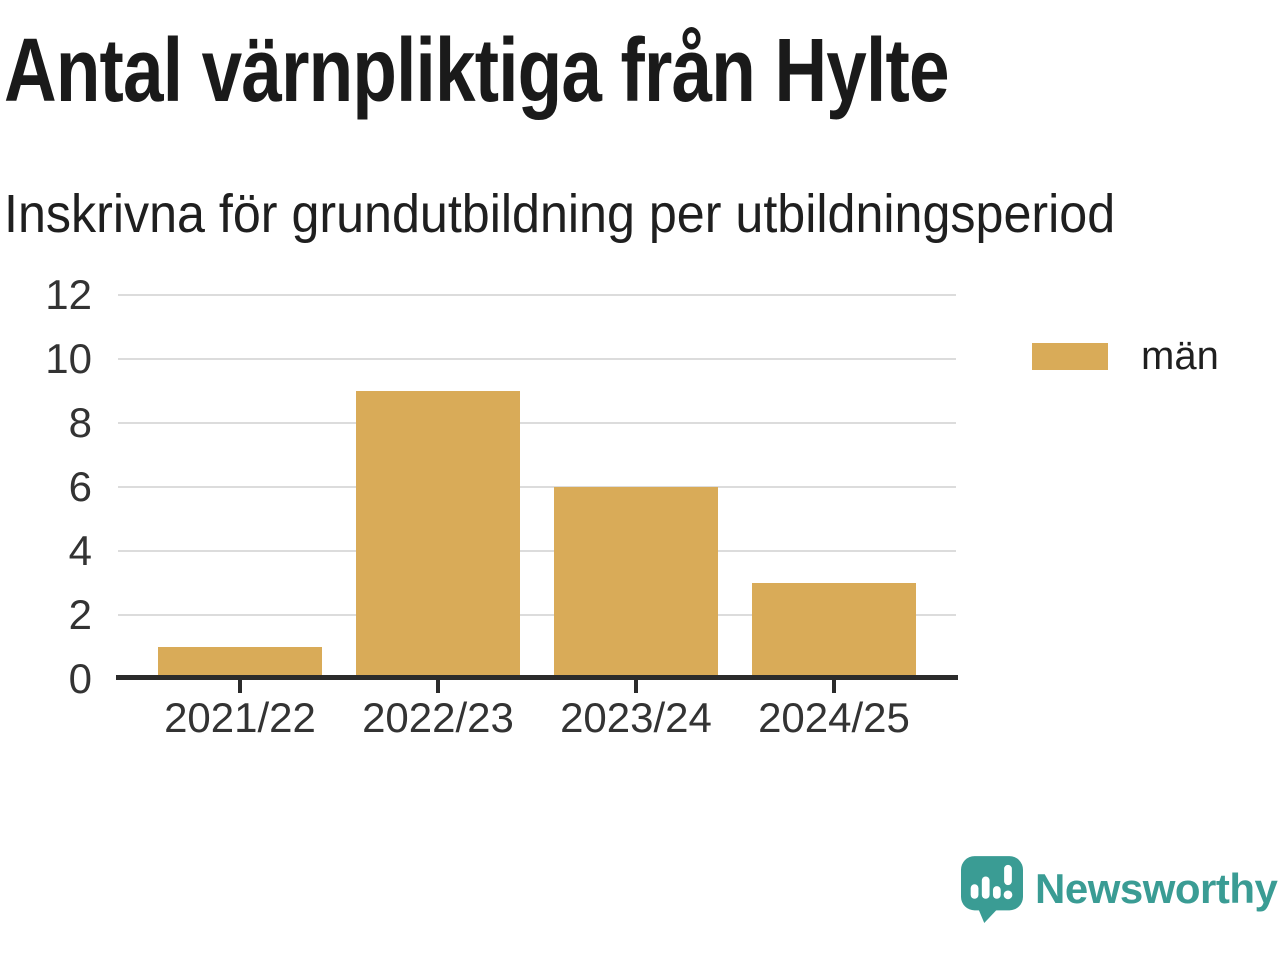 Image resolution: width=1280 pixels, height=960 pixels. Describe the element at coordinates (80, 486) in the screenshot. I see `y-axis-tick-label: 6` at that location.